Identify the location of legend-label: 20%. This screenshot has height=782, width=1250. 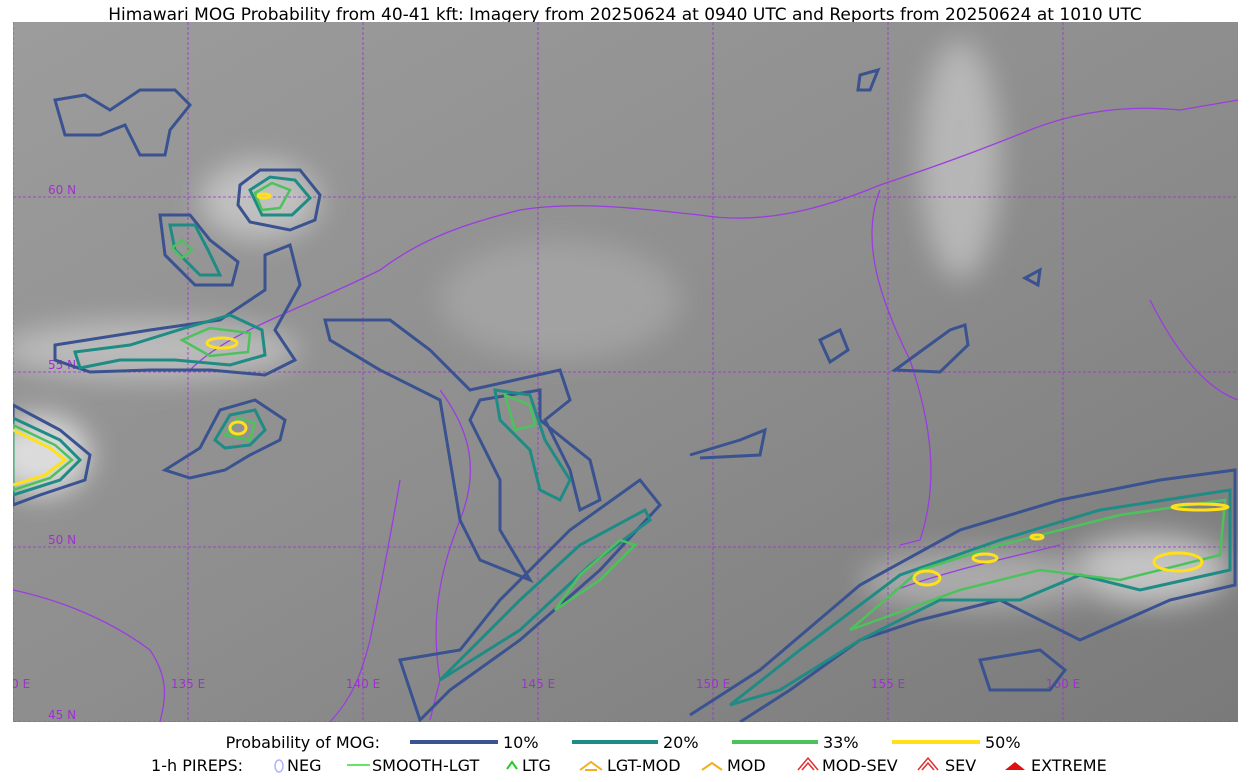
(681, 742).